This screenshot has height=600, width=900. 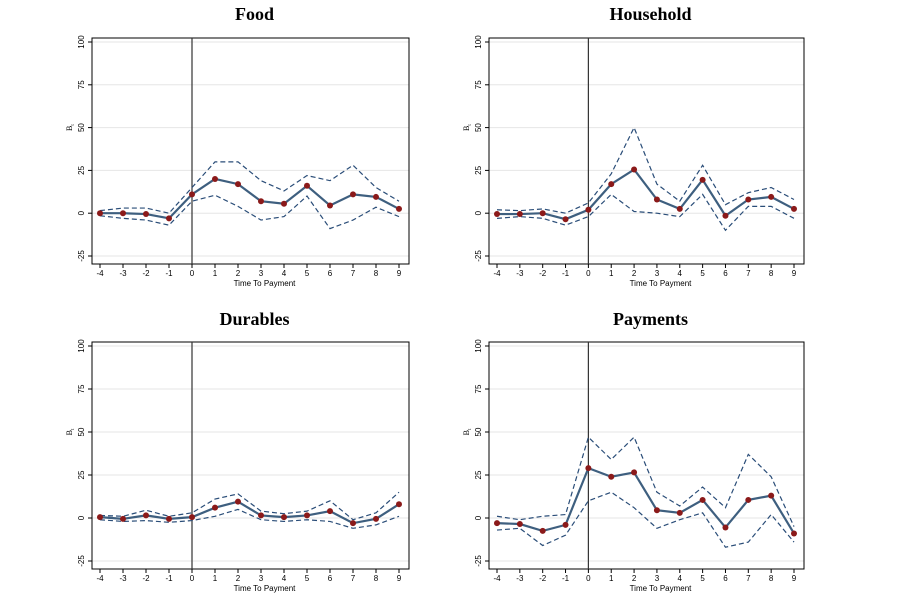 What do you see at coordinates (645, 481) in the screenshot?
I see `upper-ci-line` at bounding box center [645, 481].